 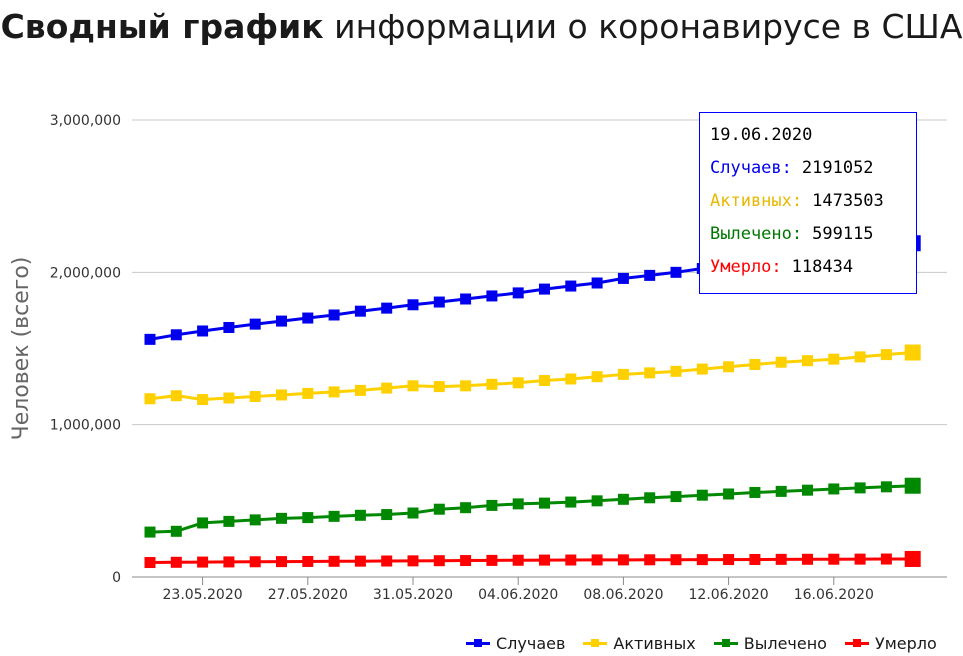 What do you see at coordinates (837, 168) in the screenshot?
I see `tooltip-value: 2191052` at bounding box center [837, 168].